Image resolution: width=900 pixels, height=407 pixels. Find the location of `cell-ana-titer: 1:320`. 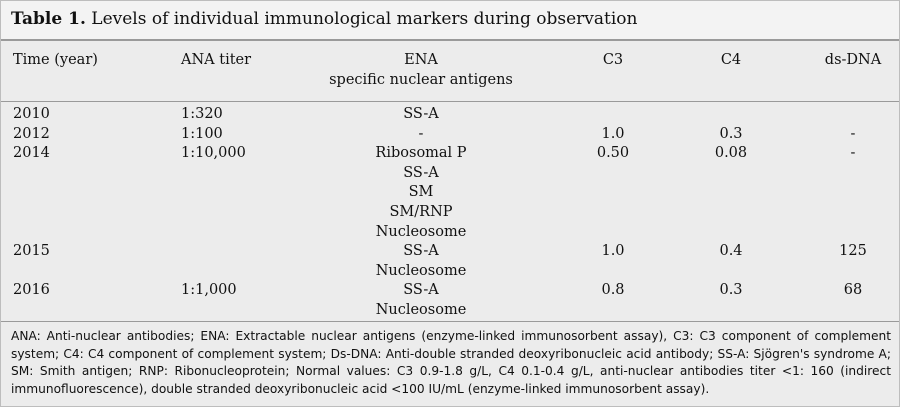

cell-ana-titer: 1:320 is located at coordinates (202, 114).